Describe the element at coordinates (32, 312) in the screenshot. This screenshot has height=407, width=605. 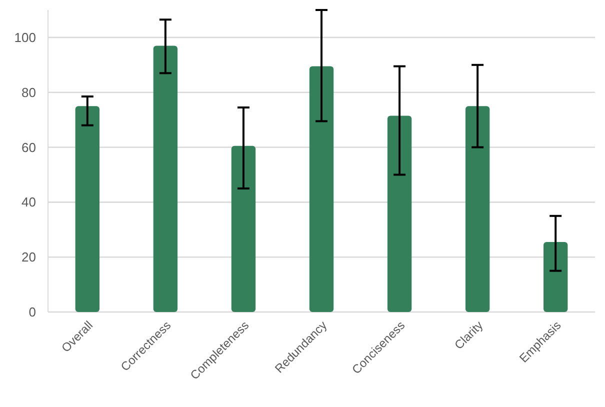
I see `y-tick-label: 0` at that location.